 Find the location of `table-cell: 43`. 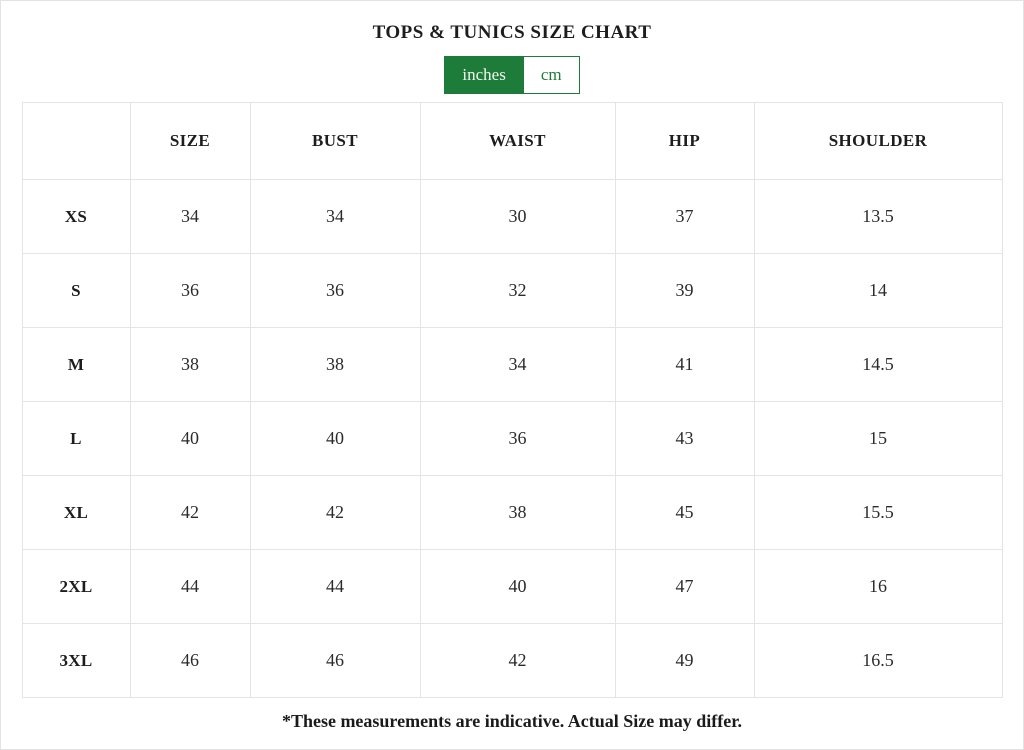

table-cell: 43 is located at coordinates (684, 438).